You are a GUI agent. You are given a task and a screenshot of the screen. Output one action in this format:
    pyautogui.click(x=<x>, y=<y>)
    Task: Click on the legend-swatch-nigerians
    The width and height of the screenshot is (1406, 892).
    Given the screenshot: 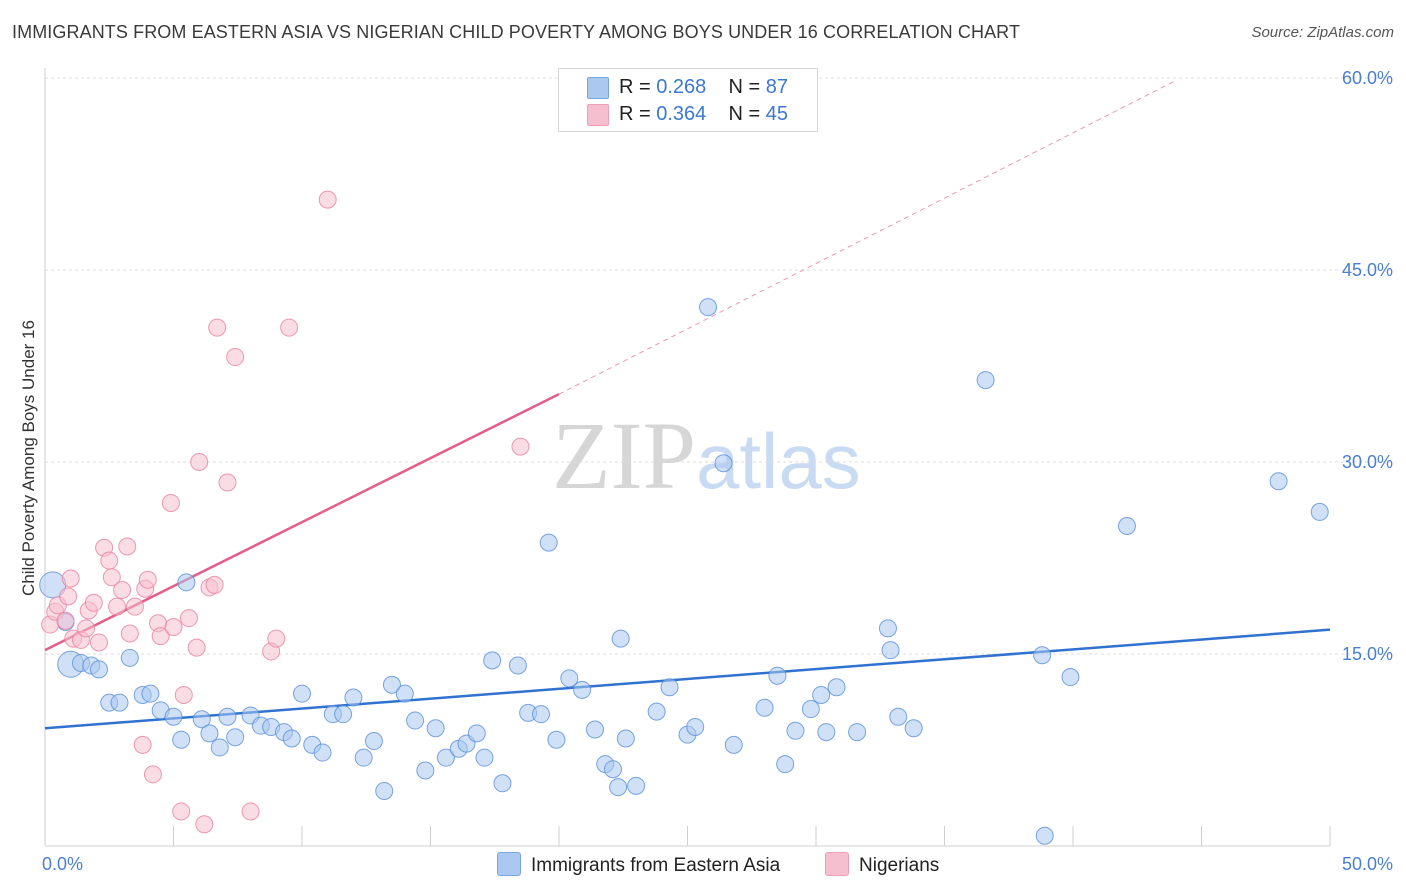 What is the action you would take?
    pyautogui.click(x=598, y=115)
    